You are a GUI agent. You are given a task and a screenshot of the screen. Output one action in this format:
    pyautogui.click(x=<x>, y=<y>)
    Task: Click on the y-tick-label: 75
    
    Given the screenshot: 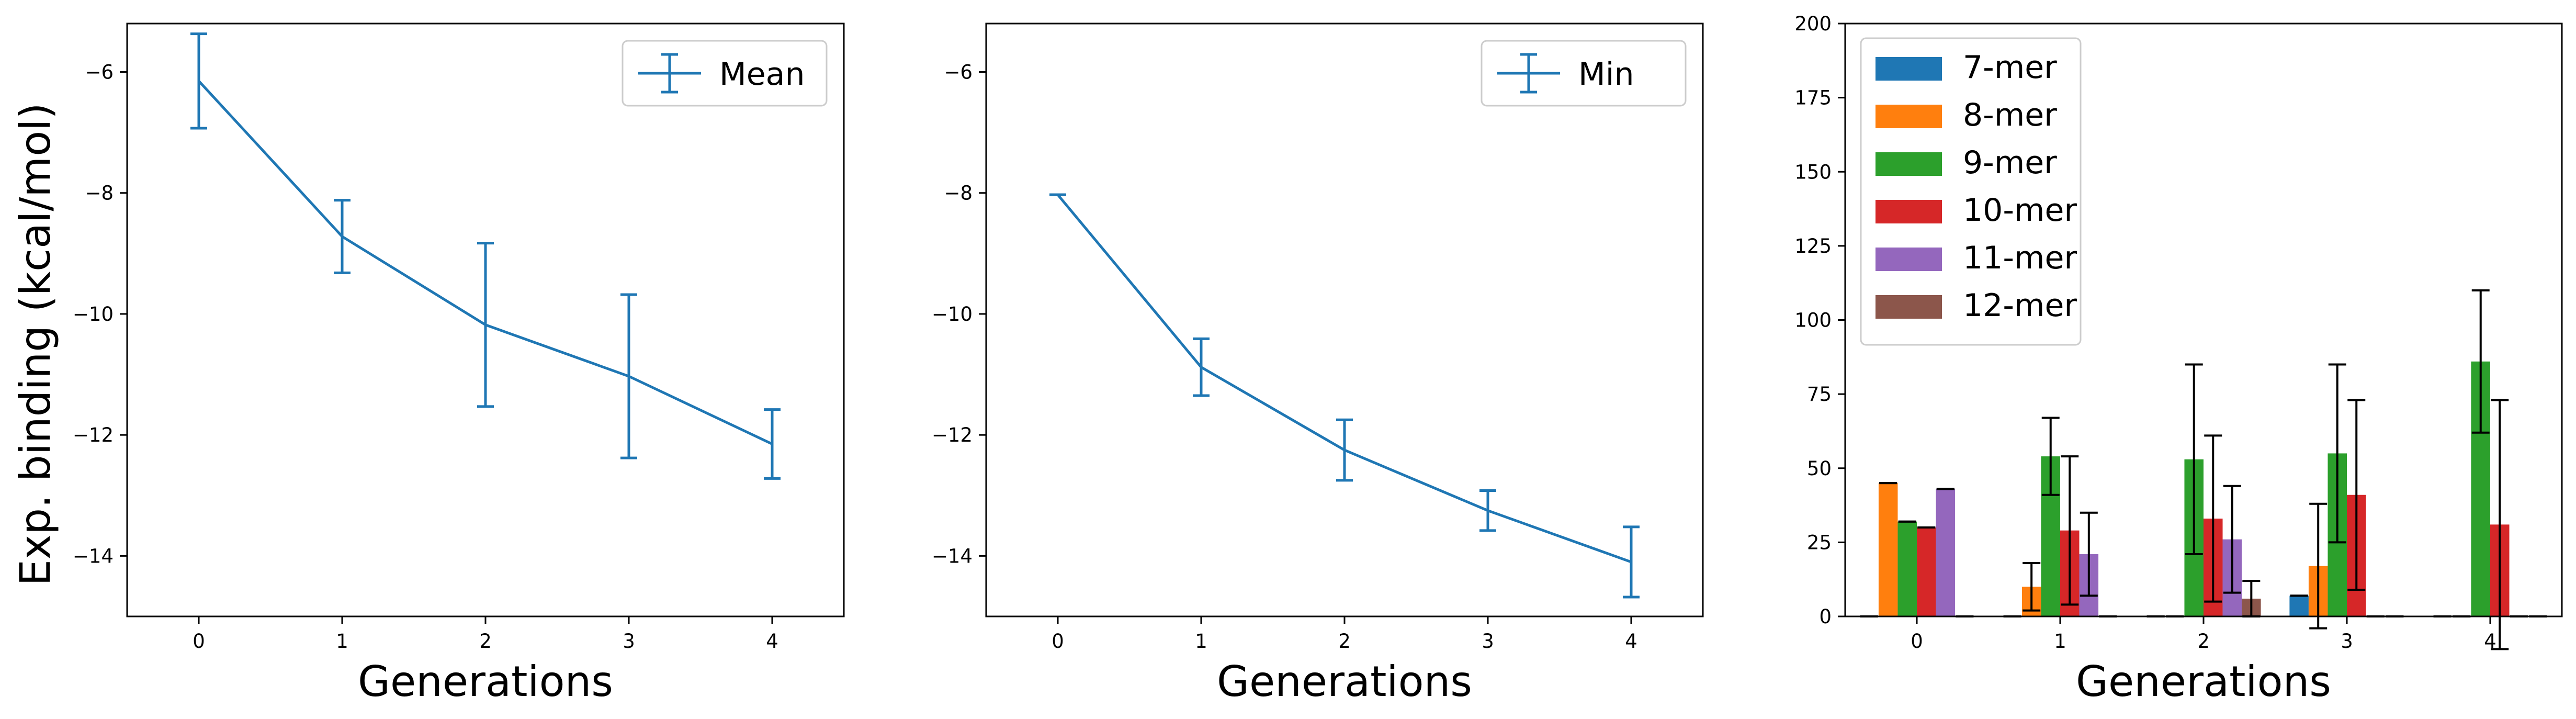 What is the action you would take?
    pyautogui.click(x=1819, y=394)
    